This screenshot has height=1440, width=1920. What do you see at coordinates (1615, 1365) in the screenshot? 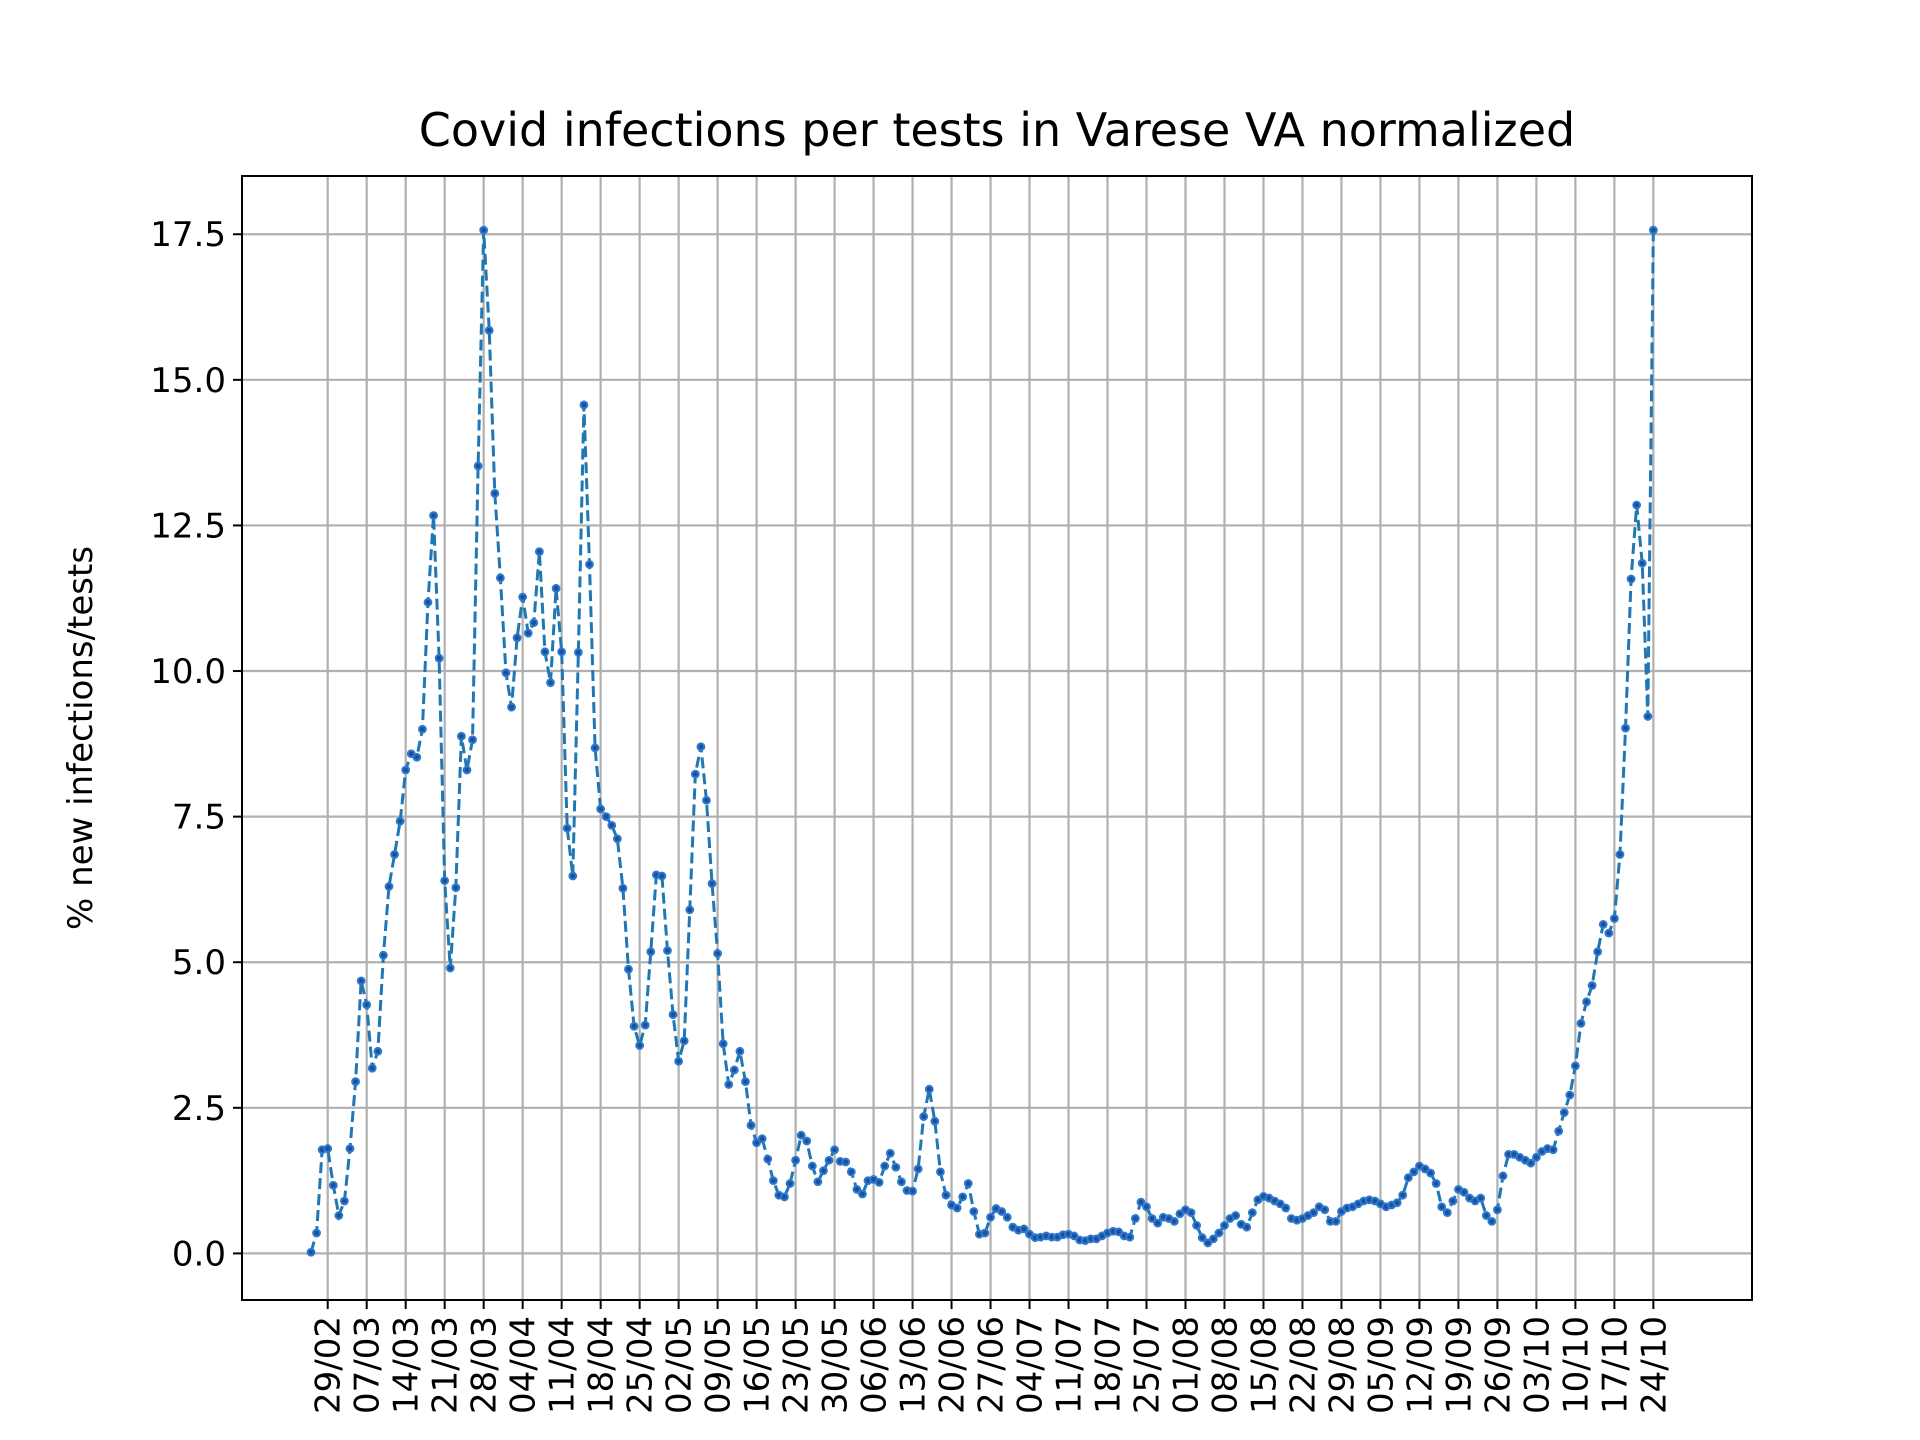
I see `x-tick-label: 17/10` at bounding box center [1615, 1365].